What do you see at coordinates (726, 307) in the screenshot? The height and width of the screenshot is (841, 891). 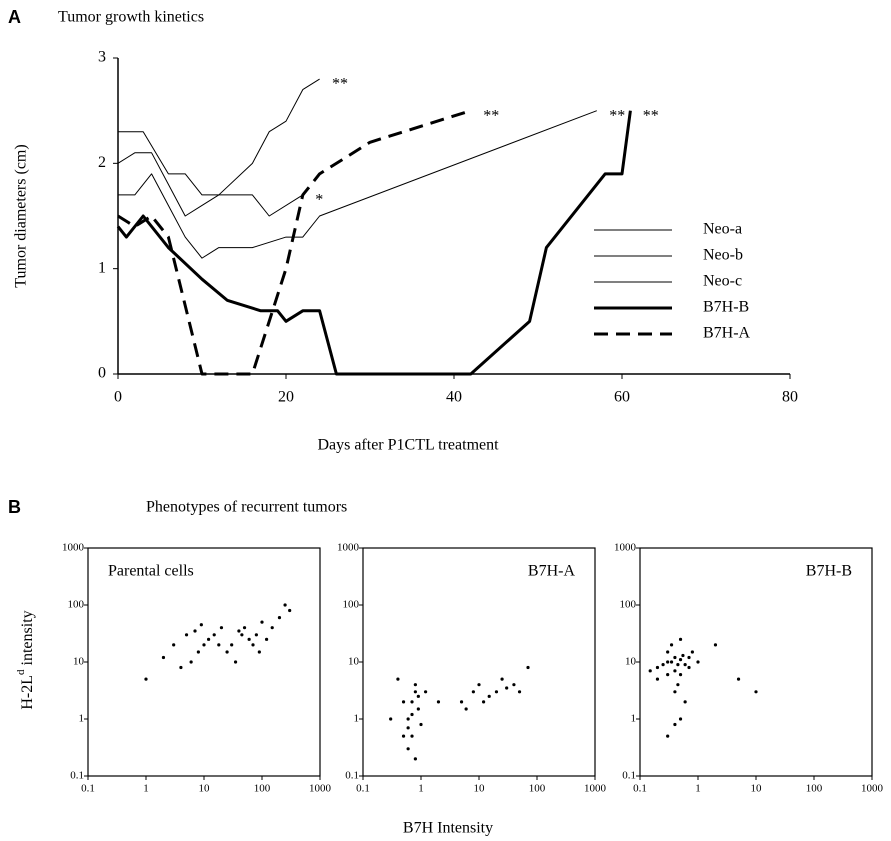 I see `legend-label: B7H-B` at bounding box center [726, 307].